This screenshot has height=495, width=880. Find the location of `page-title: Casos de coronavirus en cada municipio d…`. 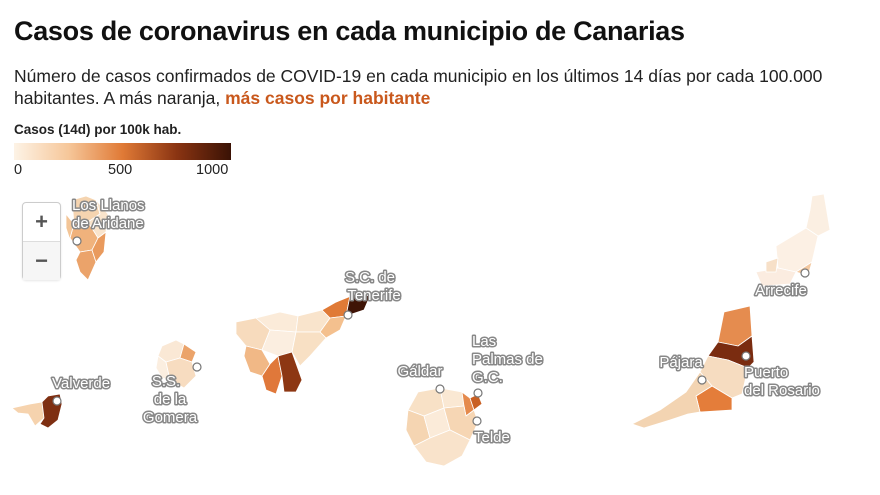

page-title: Casos de coronavirus en cada municipio d… is located at coordinates (349, 31).